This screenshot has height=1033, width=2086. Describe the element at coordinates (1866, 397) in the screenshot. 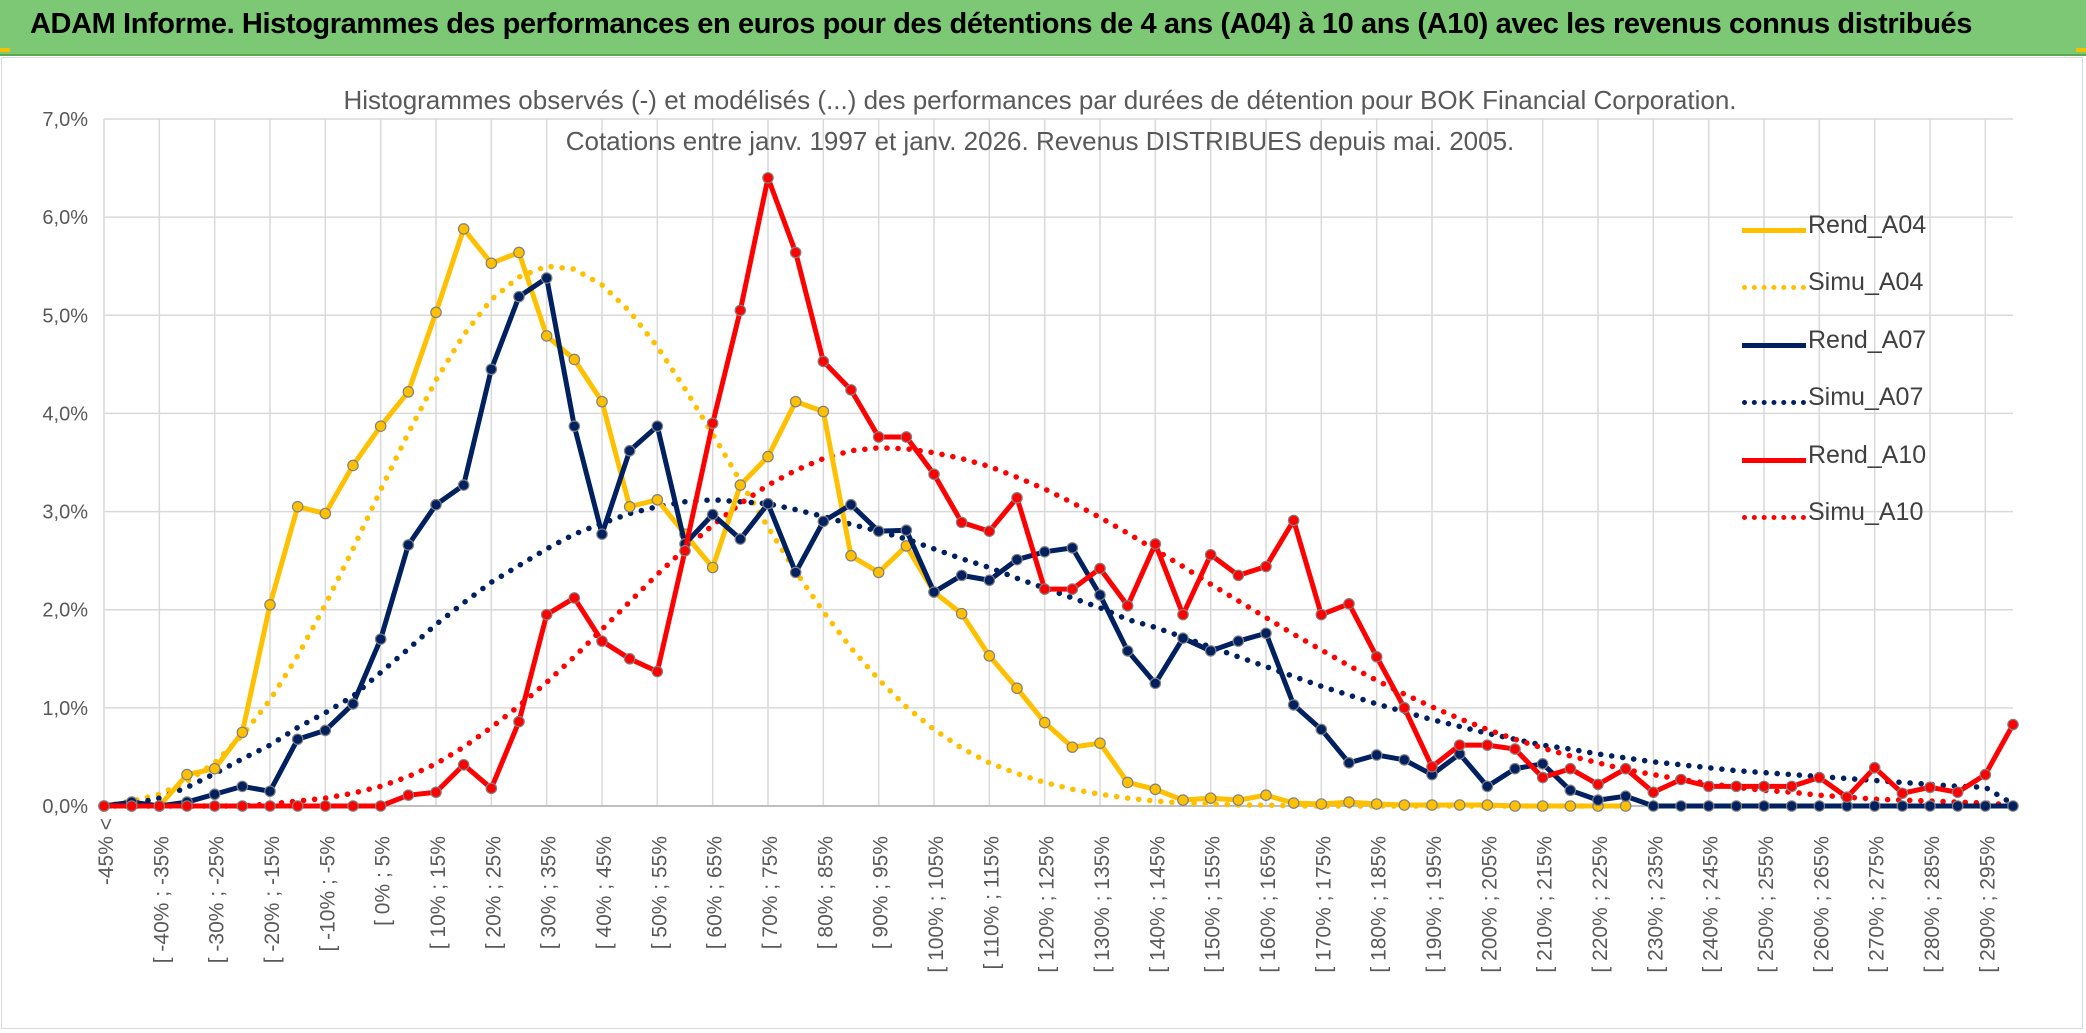

I see `legend-label-simu-a07: Simu_A07` at that location.